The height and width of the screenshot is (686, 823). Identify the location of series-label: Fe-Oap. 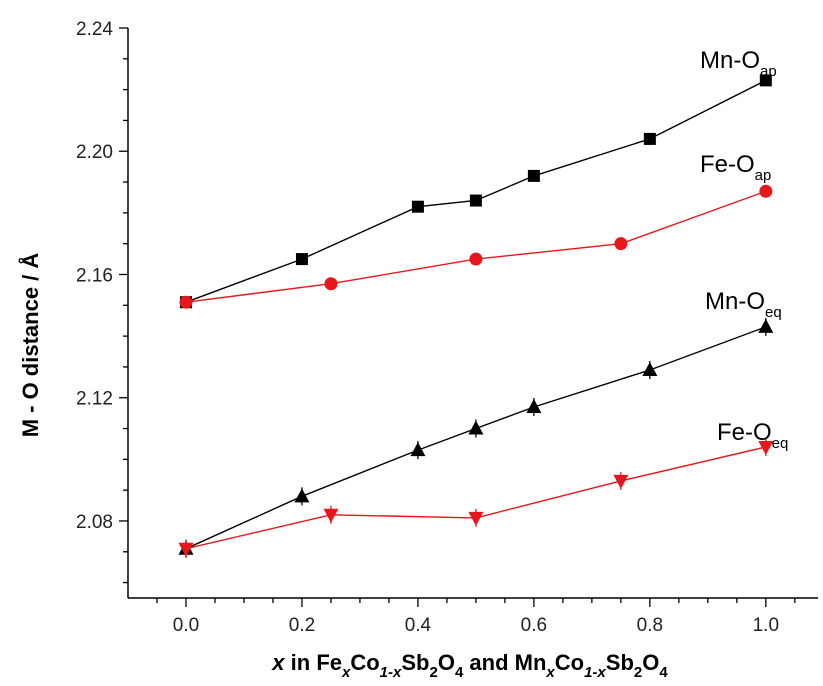
(735, 167).